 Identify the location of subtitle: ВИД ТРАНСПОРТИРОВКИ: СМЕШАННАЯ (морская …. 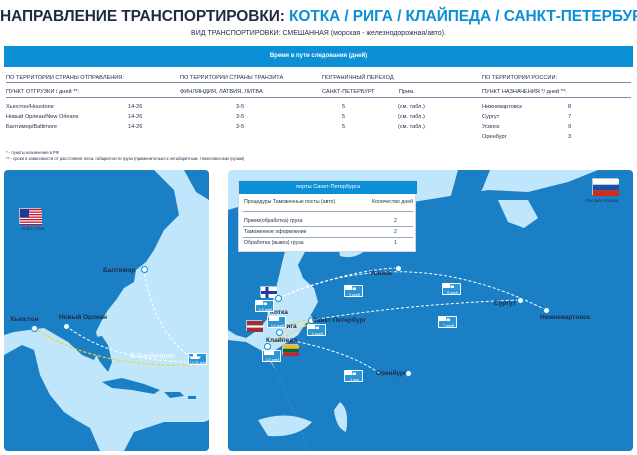
(318, 33).